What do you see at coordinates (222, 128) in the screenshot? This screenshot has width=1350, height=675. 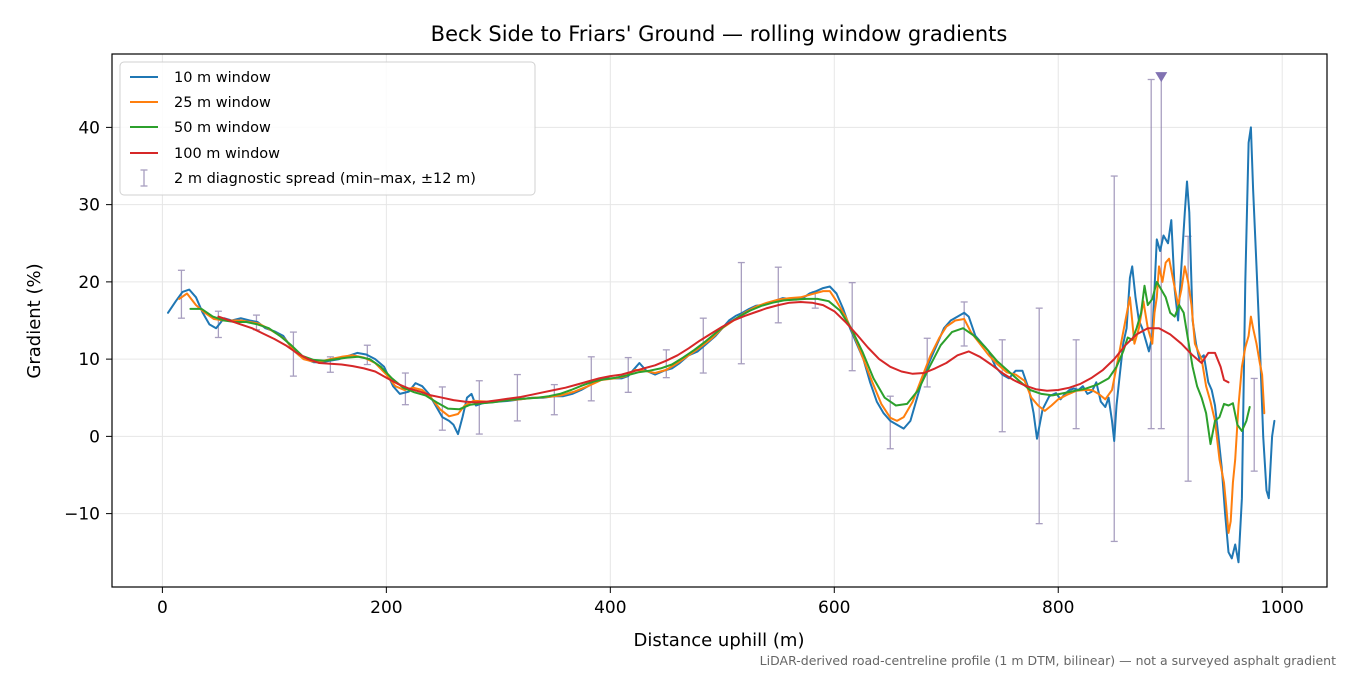 I see `legend-label: 50 m window` at bounding box center [222, 128].